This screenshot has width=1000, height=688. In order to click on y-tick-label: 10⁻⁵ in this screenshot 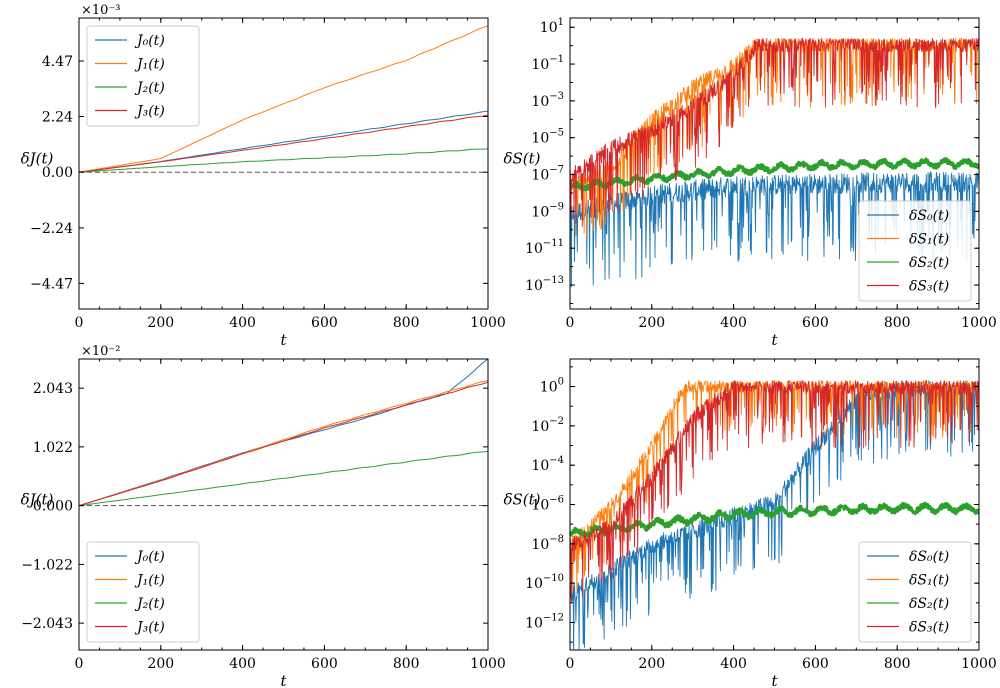, I will do `click(547, 137)`.